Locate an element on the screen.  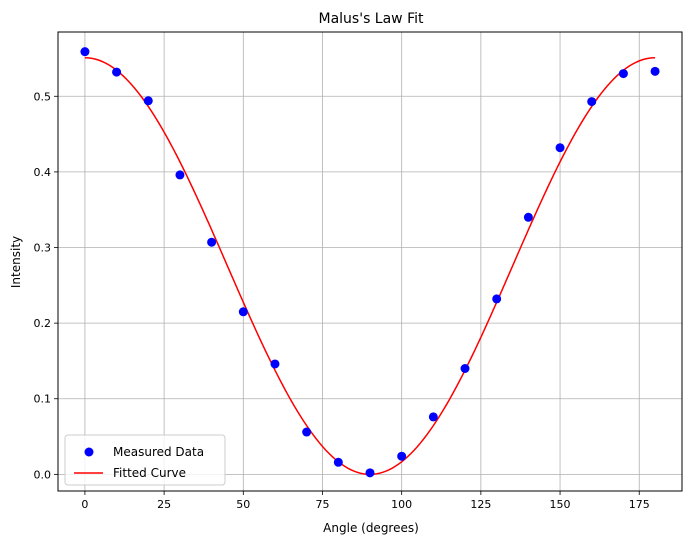
y-tick-label: 0.3 is located at coordinates (43, 248).